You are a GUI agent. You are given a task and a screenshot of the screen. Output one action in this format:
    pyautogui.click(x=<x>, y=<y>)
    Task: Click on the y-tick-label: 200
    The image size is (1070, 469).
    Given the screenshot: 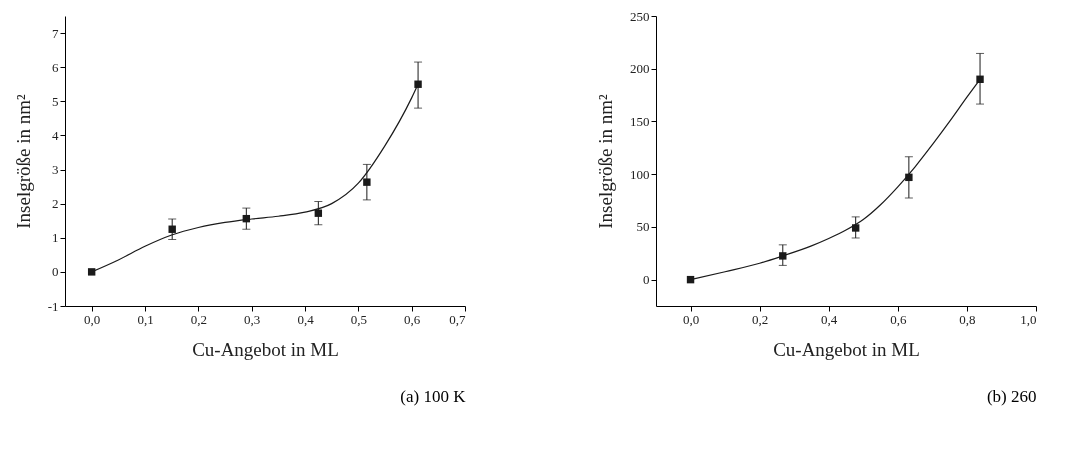 What is the action you would take?
    pyautogui.click(x=640, y=69)
    